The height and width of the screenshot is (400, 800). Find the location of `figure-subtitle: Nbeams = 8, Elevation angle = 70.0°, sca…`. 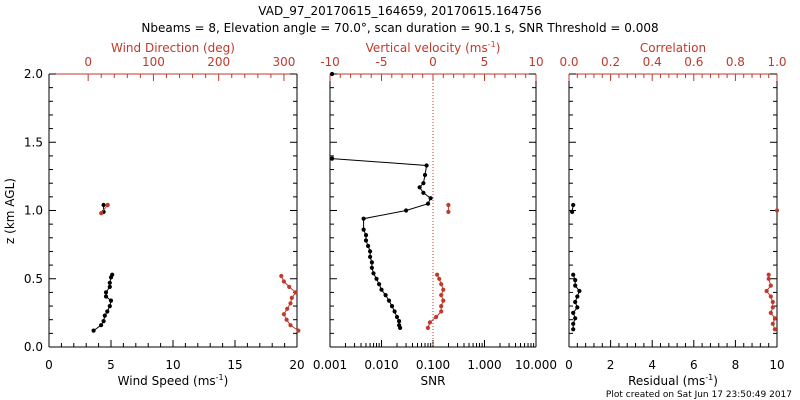

figure-subtitle: Nbeams = 8, Elevation angle = 70.0°, sca… is located at coordinates (399, 28).